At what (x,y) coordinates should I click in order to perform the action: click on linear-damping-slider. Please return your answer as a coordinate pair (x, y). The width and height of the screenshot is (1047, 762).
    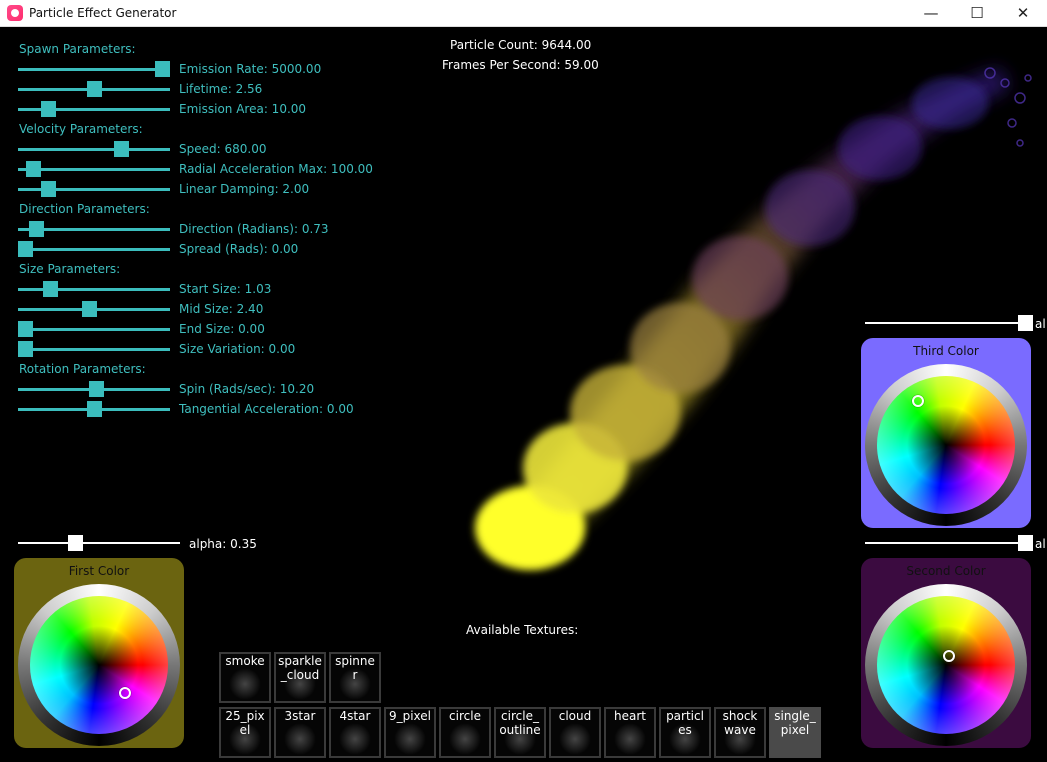
    Looking at the image, I should click on (94, 189).